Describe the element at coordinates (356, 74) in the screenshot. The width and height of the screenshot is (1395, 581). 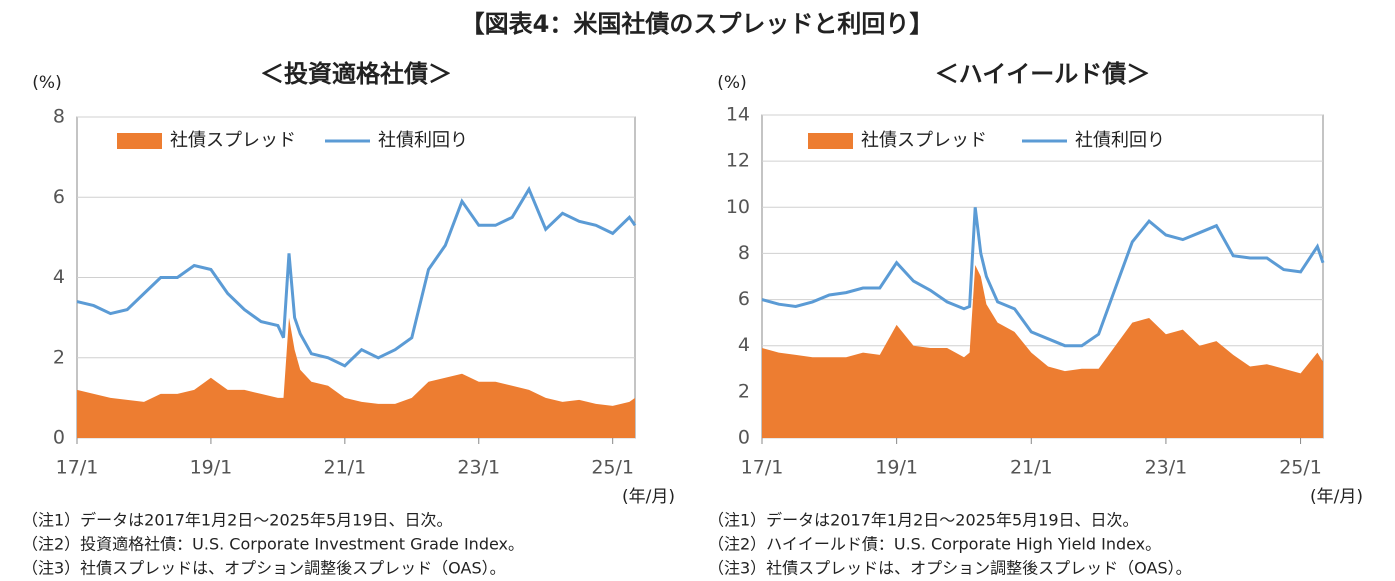
I see `chart-title: ＜投資適格社債＞` at that location.